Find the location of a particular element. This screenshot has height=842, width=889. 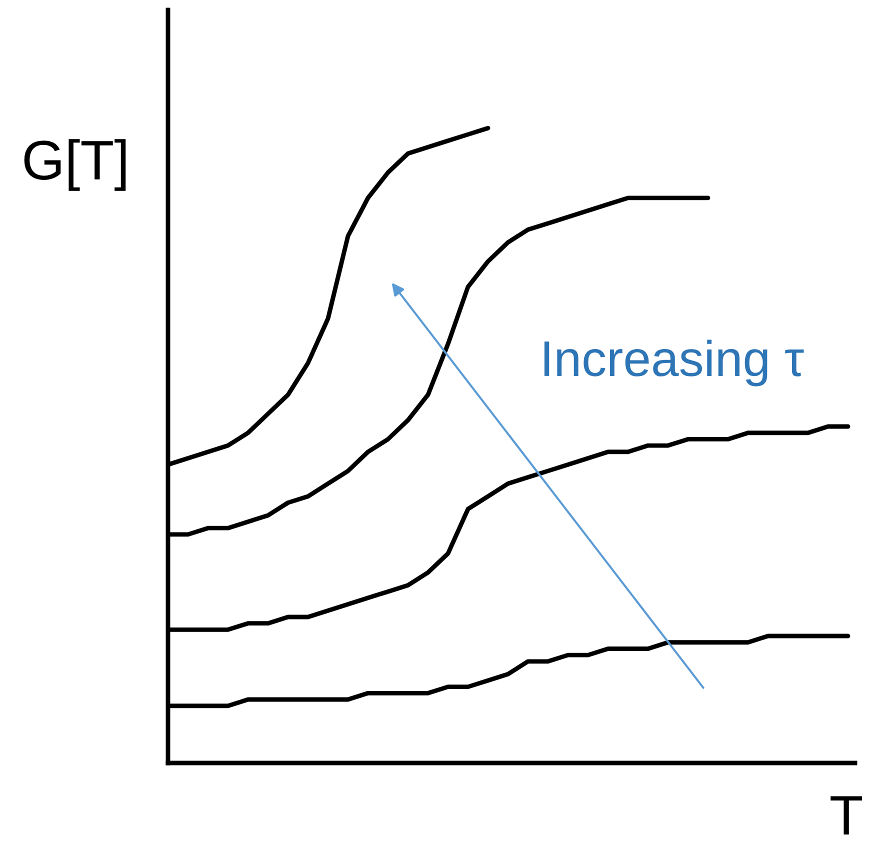

y-axis-title: G[T] is located at coordinates (75, 165).